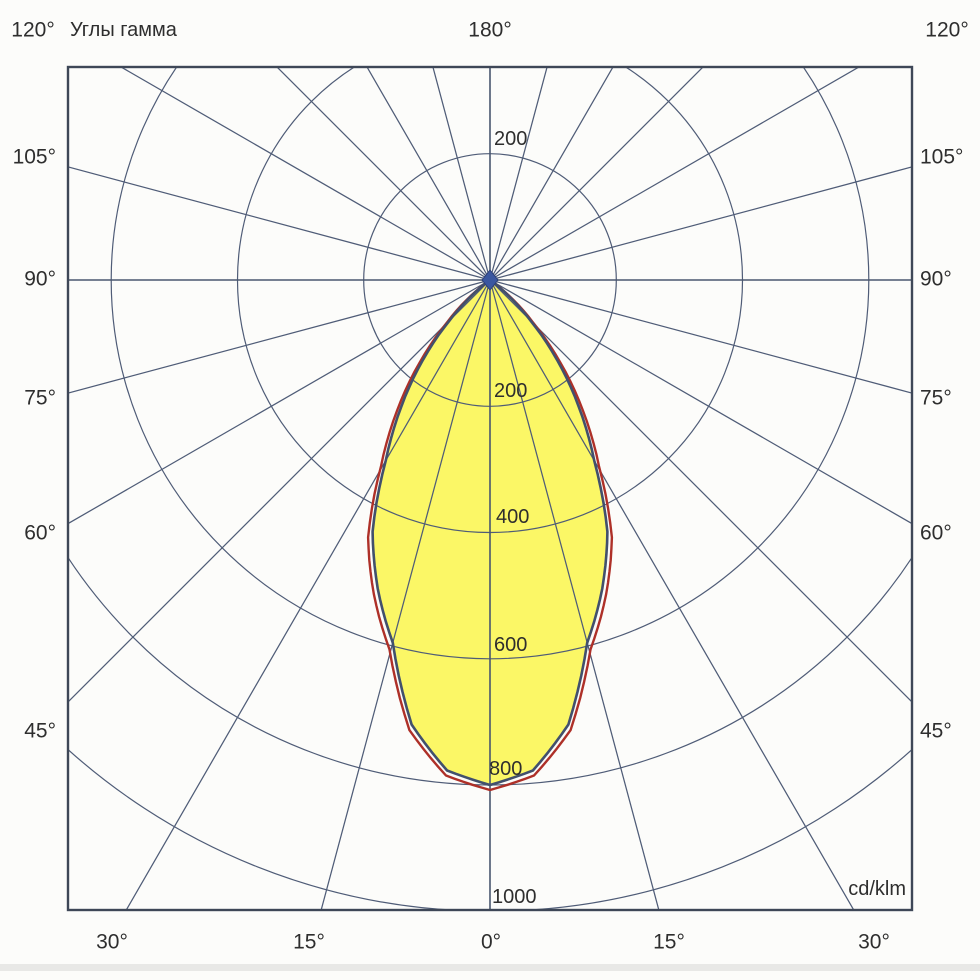 This screenshot has height=980, width=980. What do you see at coordinates (936, 398) in the screenshot?
I see `angle-label-right: 75°` at bounding box center [936, 398].